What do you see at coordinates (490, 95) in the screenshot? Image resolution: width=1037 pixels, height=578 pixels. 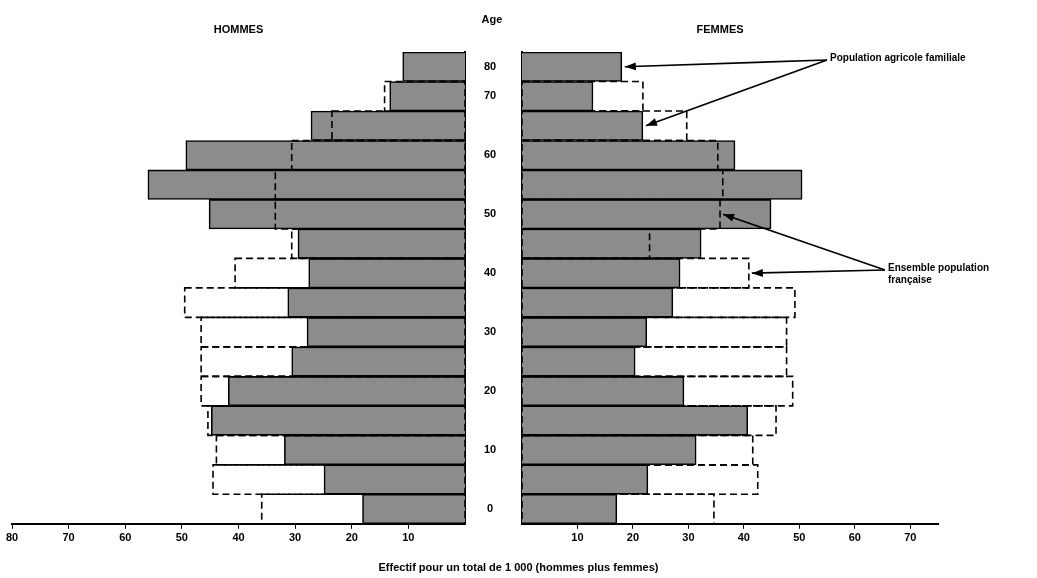 I see `y-tick-label: 70` at bounding box center [490, 95].